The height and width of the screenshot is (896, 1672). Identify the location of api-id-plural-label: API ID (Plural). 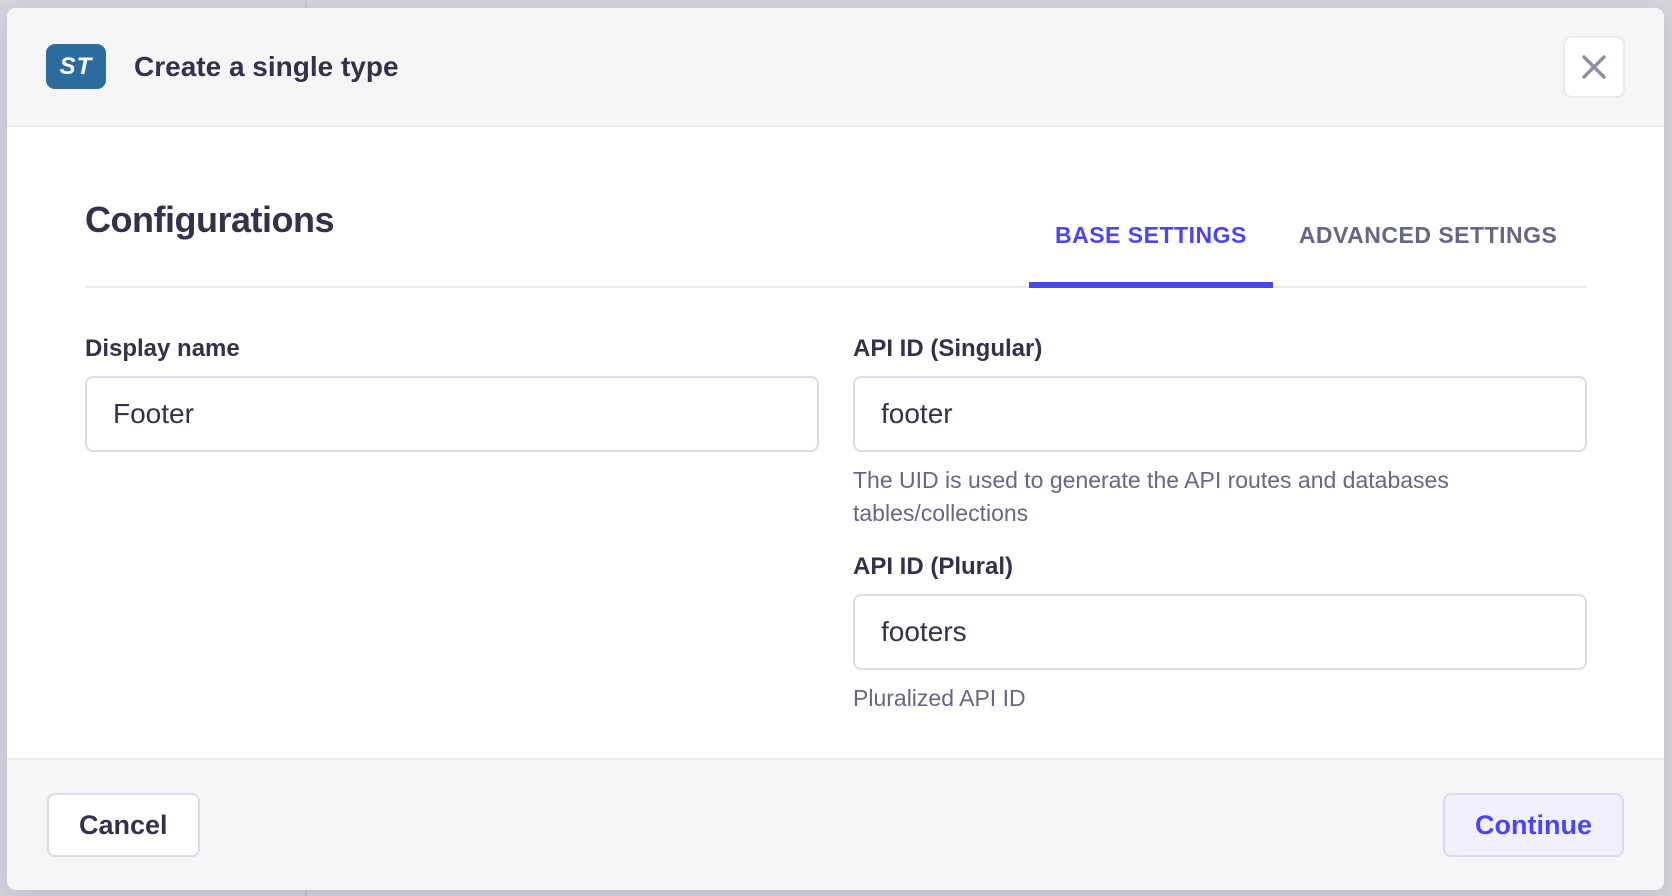
(933, 566).